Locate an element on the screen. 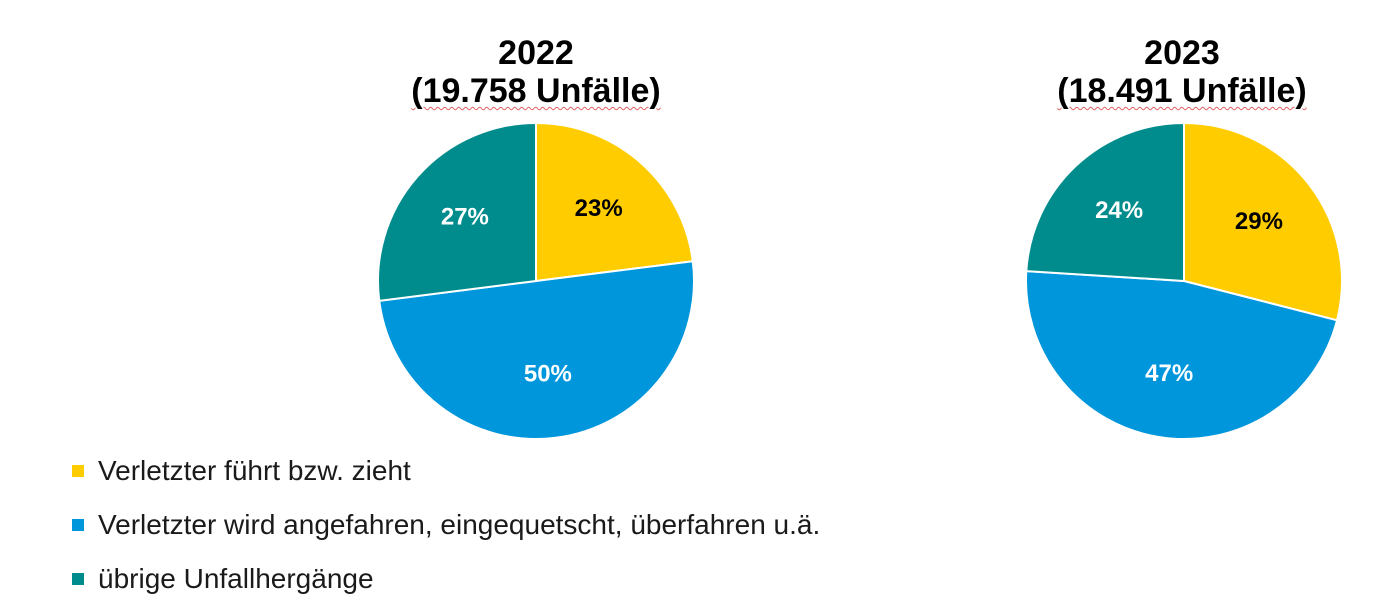 This screenshot has height=614, width=1400. legend-label: übrige Unfallhergänge is located at coordinates (236, 578).